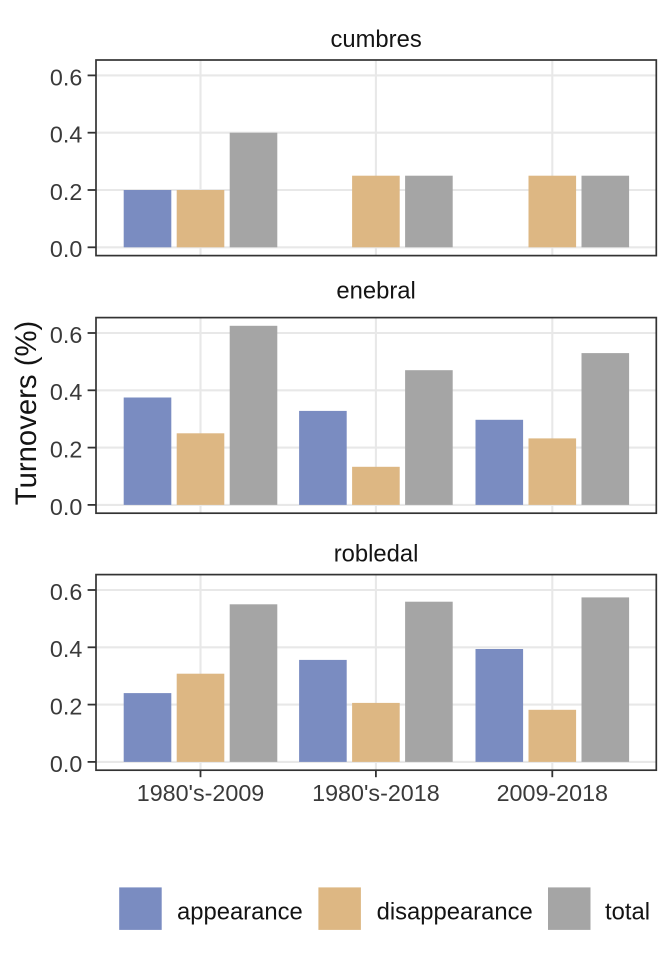 Image resolution: width=672 pixels, height=960 pixels. I want to click on svg-text: robledal, so click(376, 554).